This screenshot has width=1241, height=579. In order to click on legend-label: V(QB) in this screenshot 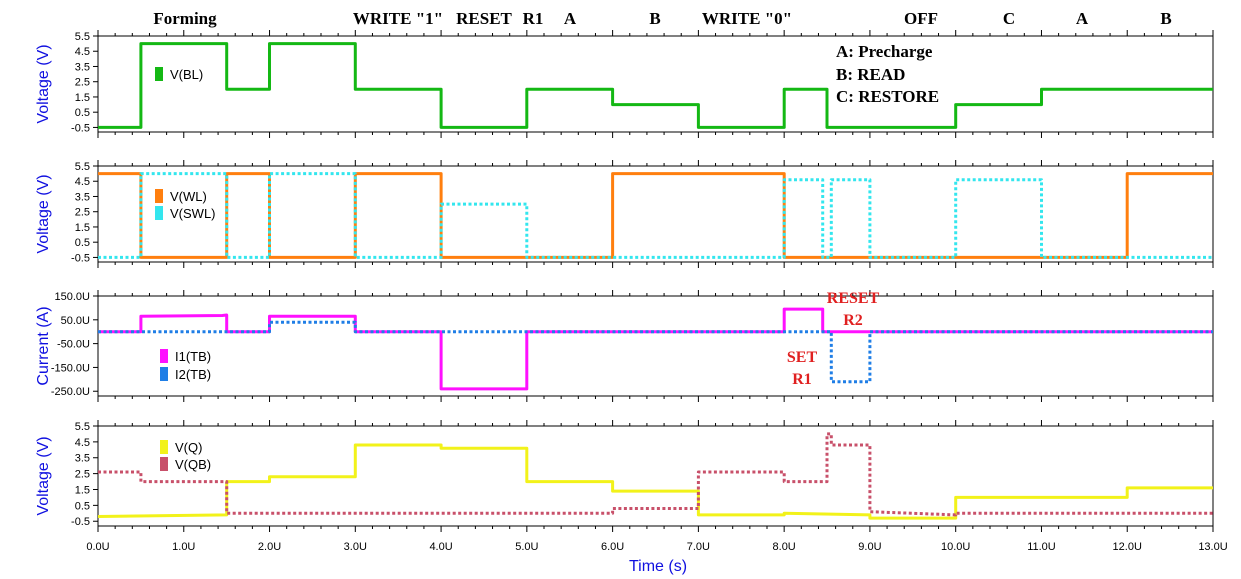, I will do `click(193, 464)`.